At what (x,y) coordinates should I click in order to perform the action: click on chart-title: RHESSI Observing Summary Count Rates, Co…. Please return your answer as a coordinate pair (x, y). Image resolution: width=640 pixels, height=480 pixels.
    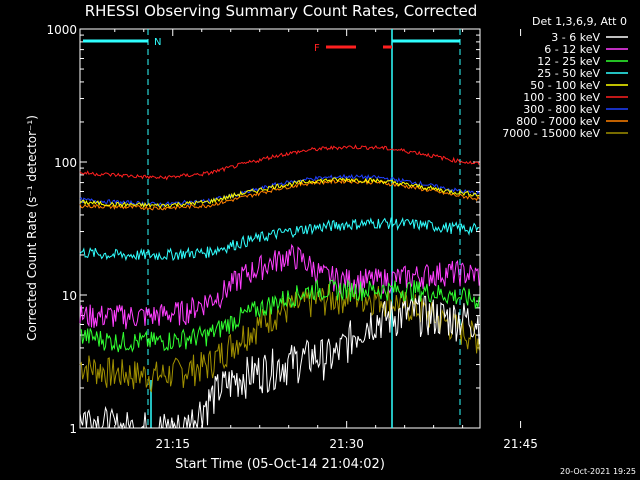
    Looking at the image, I should click on (281, 11).